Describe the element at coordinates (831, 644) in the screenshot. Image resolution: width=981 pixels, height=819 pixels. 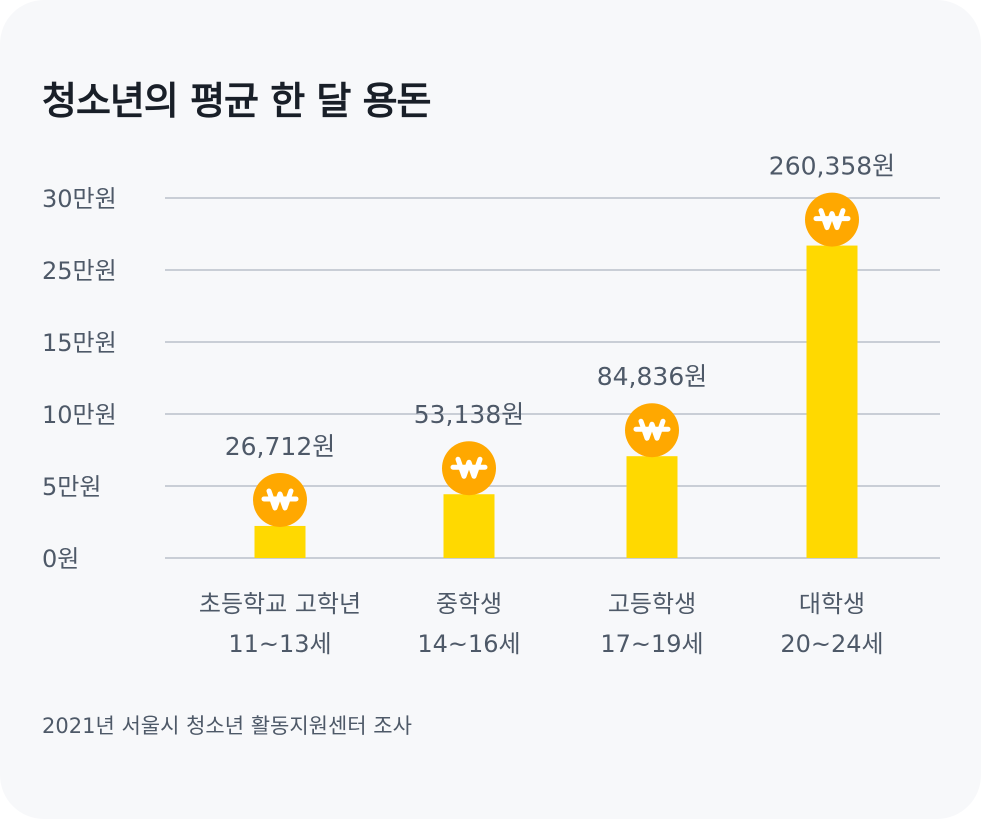
I see `category-age-label: 20~24세` at that location.